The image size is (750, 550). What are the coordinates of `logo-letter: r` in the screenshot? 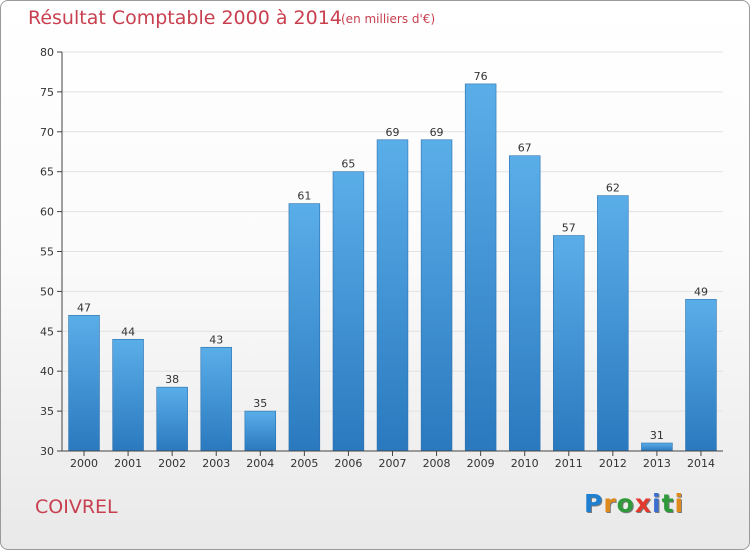 It's located at (610, 503).